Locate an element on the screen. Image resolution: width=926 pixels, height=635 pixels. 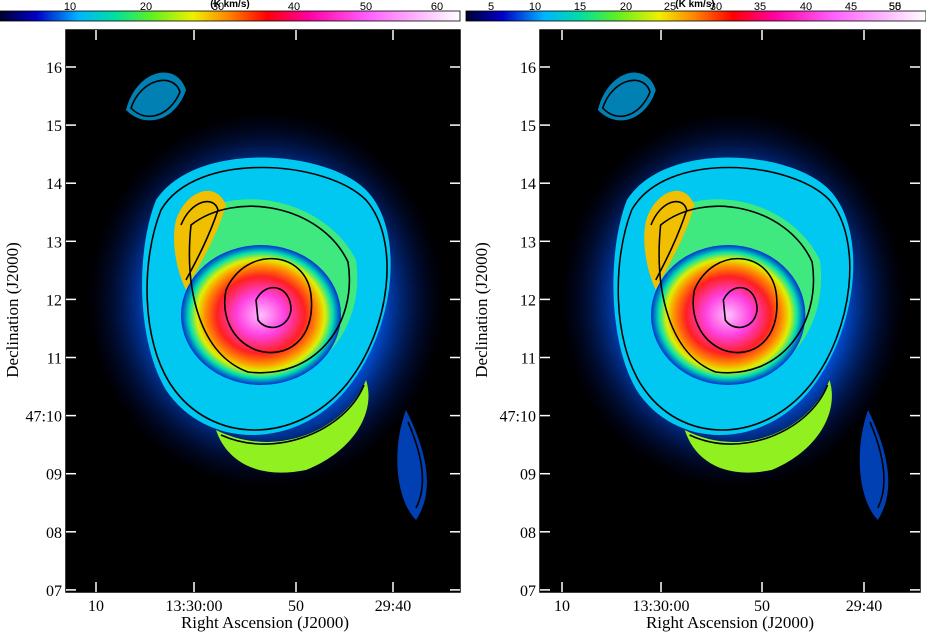
colorbar-tick-label: 5 is located at coordinates (491, 7).